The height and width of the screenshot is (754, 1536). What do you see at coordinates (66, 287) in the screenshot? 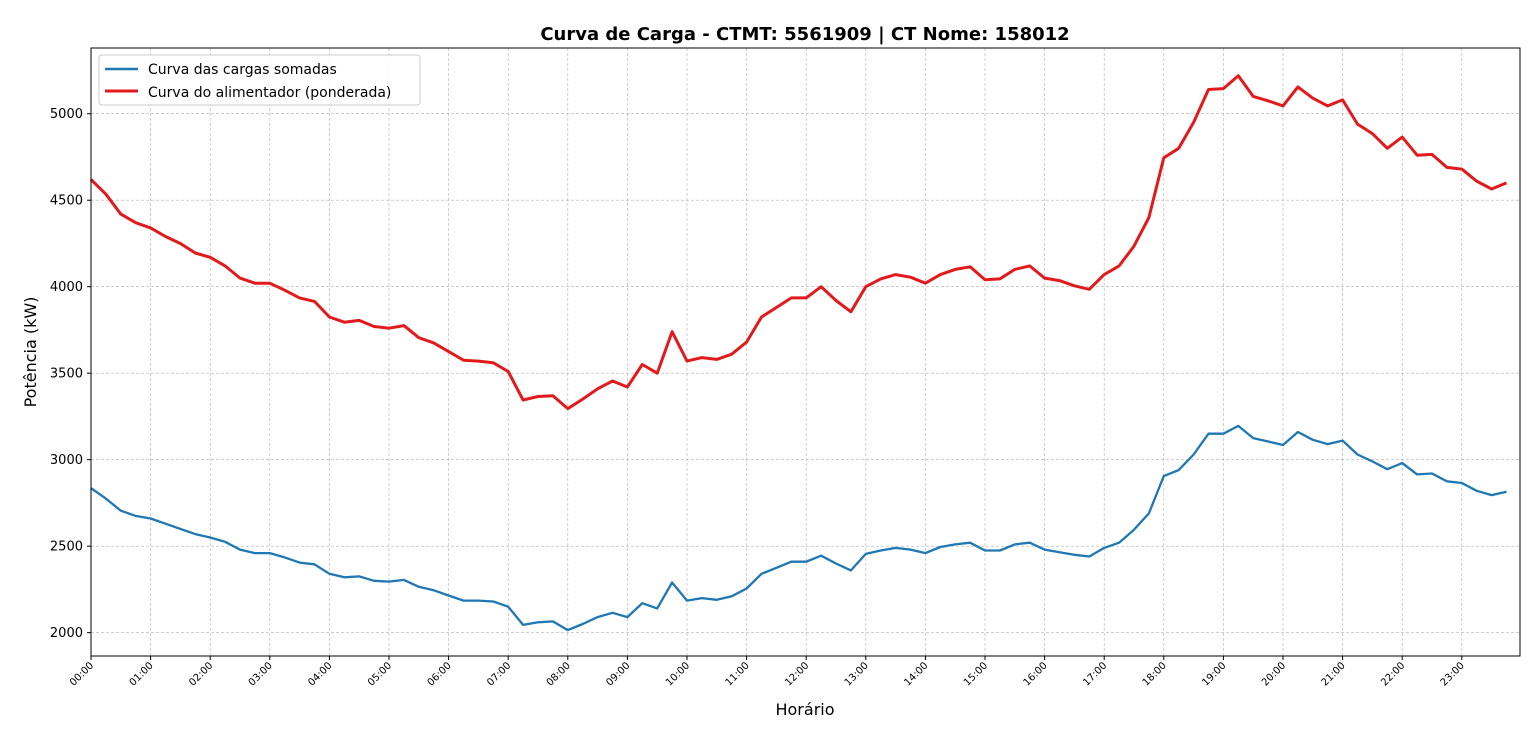
I see `y-tick-label: 4000` at bounding box center [66, 287].